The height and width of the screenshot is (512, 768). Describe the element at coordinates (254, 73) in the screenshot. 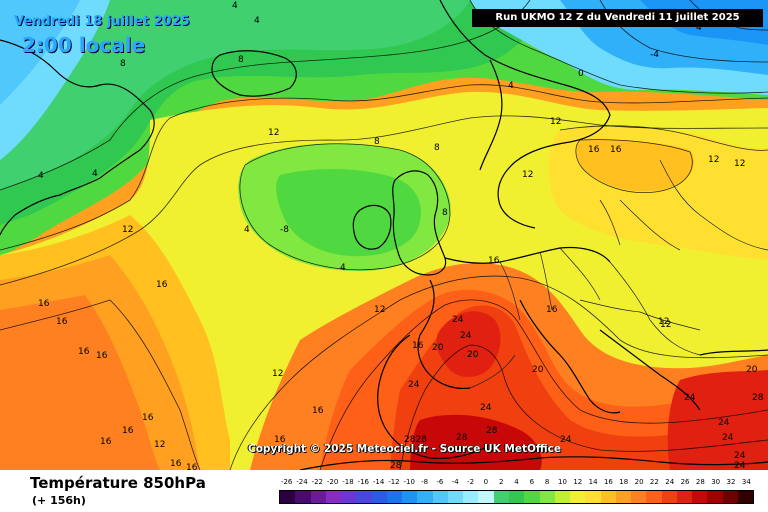

I see `coast-iceland` at that location.